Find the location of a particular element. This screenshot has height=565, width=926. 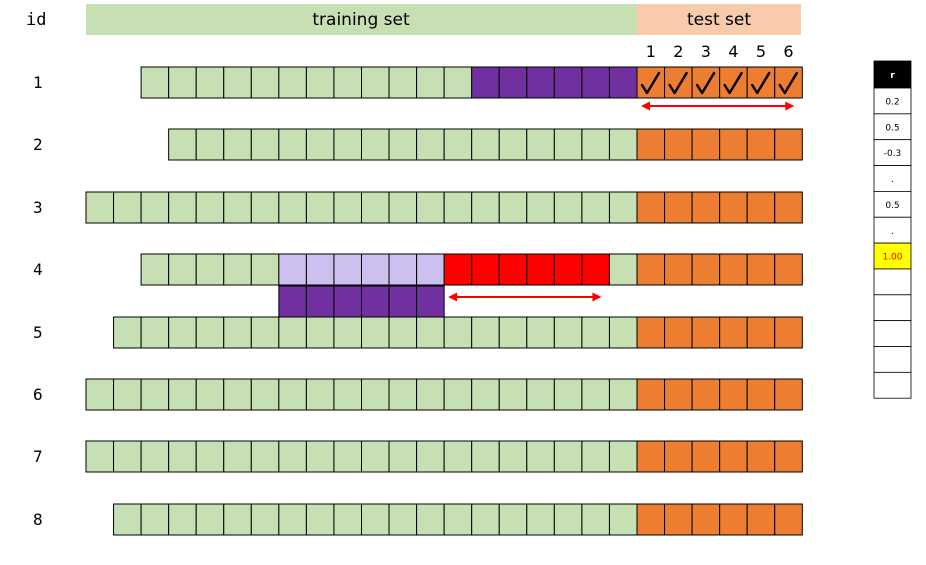

test-set-header is located at coordinates (719, 19).